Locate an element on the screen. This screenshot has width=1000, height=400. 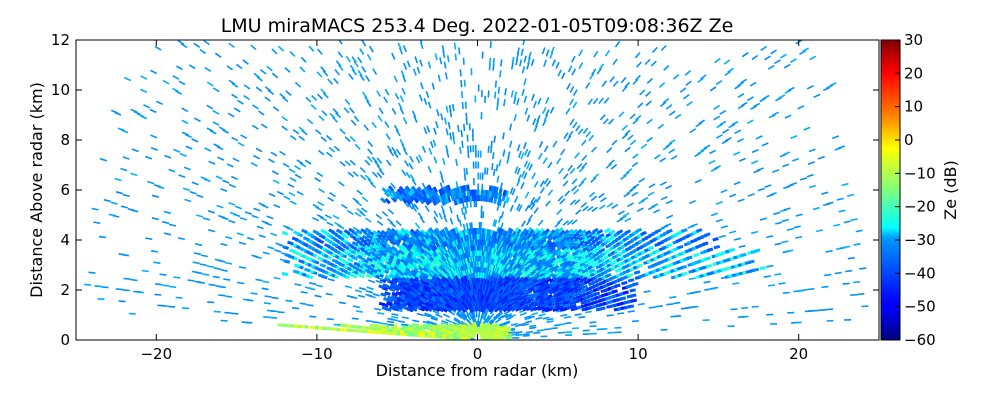
x-tick-label: −10 is located at coordinates (317, 354).